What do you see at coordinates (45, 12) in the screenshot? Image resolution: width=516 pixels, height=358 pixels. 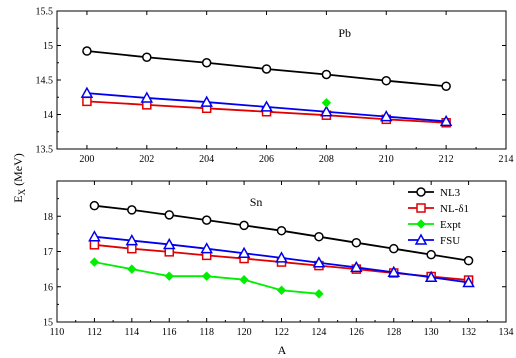 I see `pb-y-tick-label: 15.5` at bounding box center [45, 12].